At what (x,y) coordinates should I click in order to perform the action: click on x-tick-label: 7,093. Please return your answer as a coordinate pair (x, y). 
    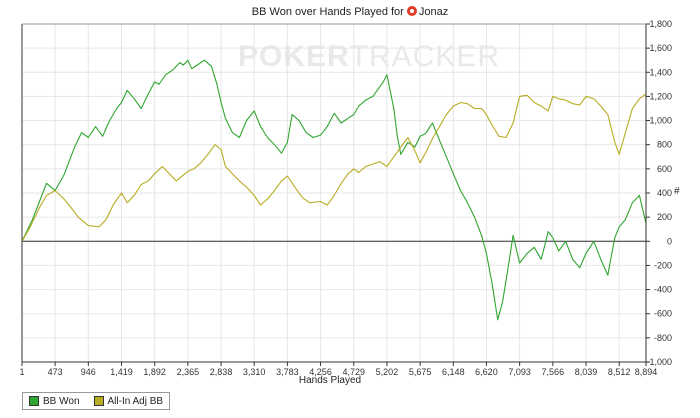
    Looking at the image, I should click on (519, 372).